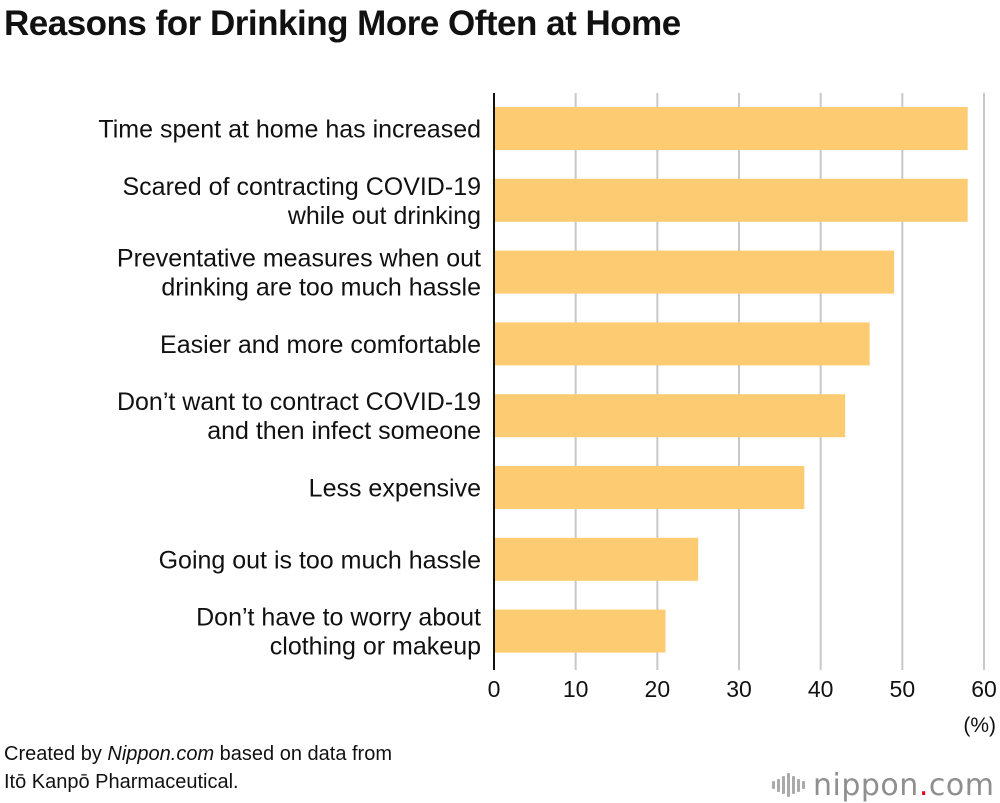 This screenshot has height=803, width=1000. I want to click on x-tick-50: 50, so click(903, 689).